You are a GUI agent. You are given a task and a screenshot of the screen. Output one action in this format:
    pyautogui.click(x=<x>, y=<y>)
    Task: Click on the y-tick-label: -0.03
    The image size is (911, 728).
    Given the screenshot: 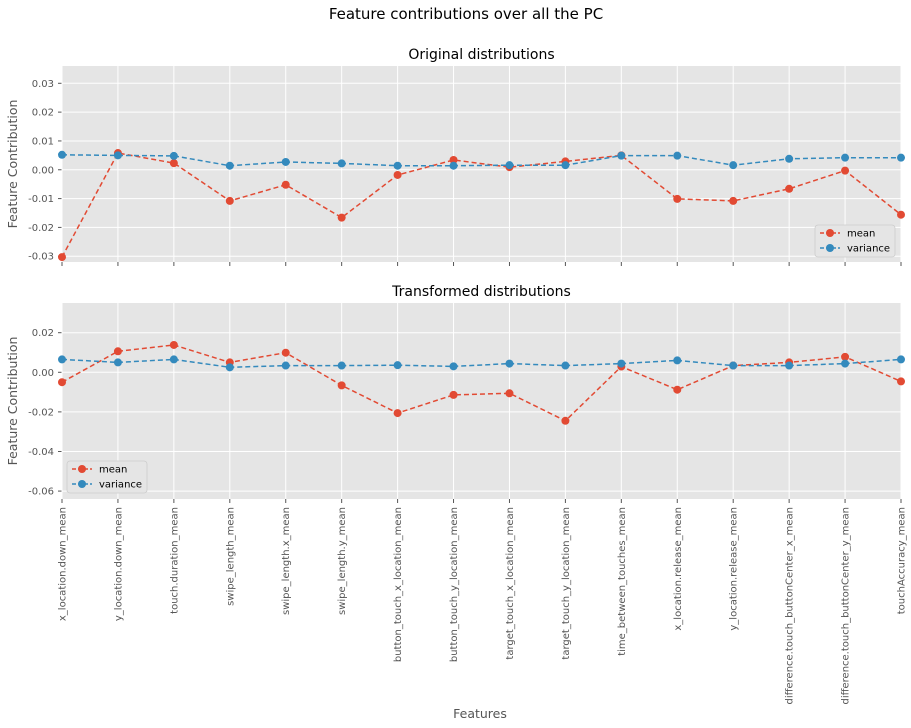 What is the action you would take?
    pyautogui.click(x=41, y=257)
    